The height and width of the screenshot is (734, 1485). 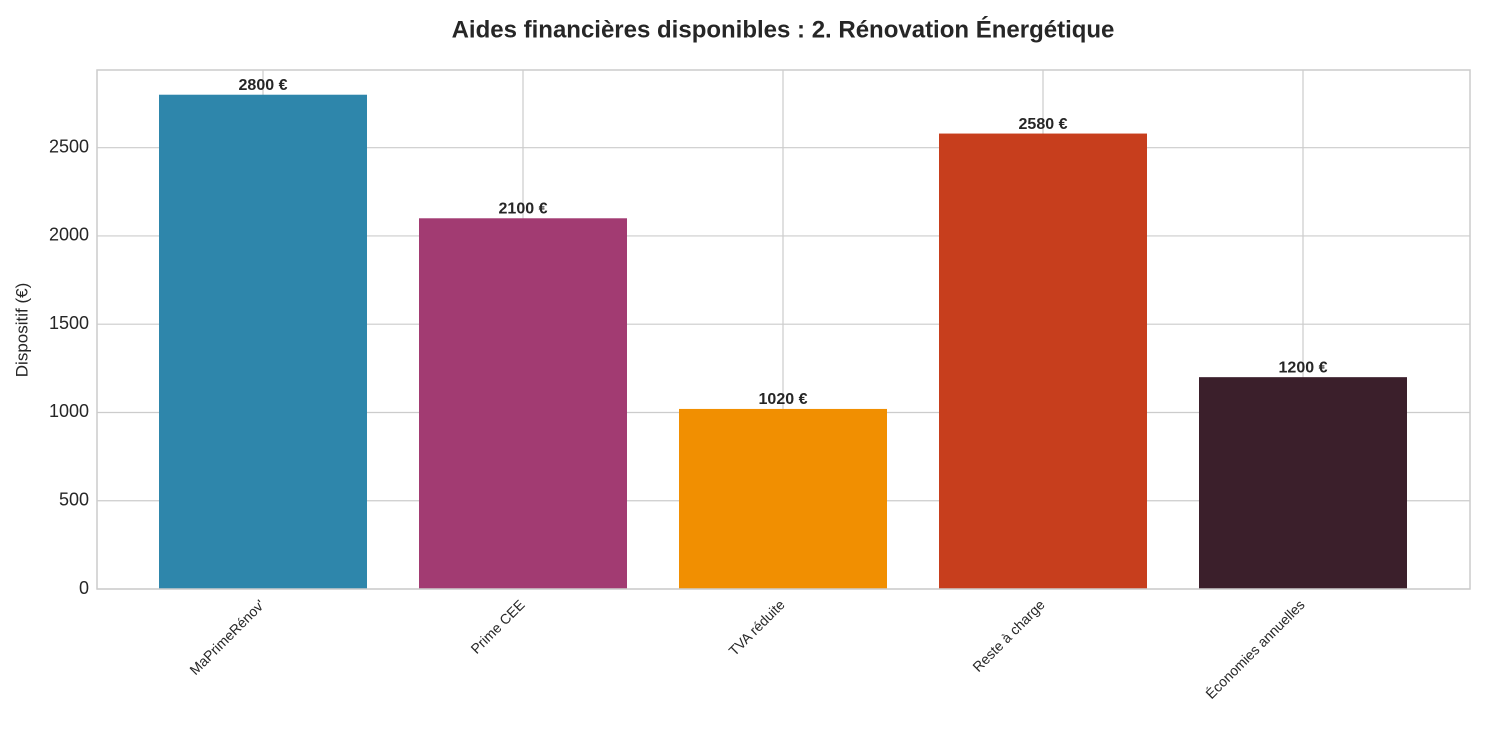 What do you see at coordinates (523, 209) in the screenshot?
I see `value-label: 2100 €` at bounding box center [523, 209].